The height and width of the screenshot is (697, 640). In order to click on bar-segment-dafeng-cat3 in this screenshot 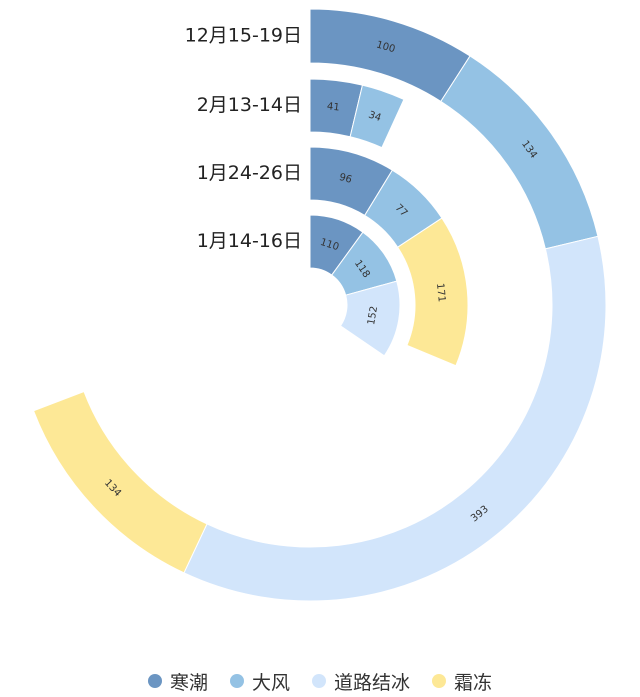, I will do `click(519, 152)`.